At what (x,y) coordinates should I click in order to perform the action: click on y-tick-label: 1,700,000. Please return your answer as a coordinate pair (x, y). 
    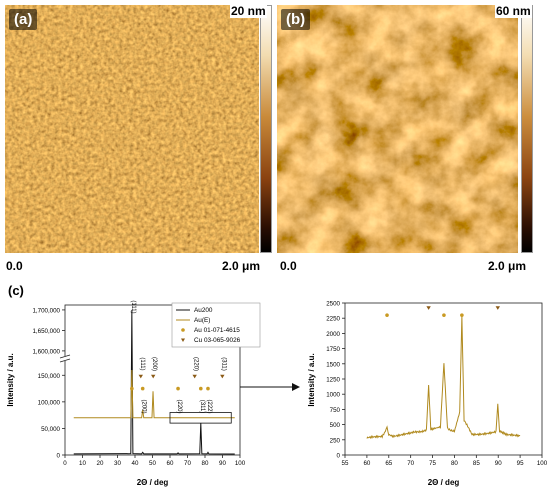
    Looking at the image, I should click on (46, 310).